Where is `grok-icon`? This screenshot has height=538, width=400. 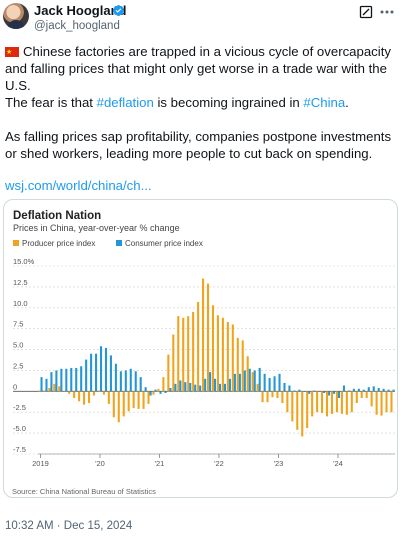 grok-icon is located at coordinates (366, 12).